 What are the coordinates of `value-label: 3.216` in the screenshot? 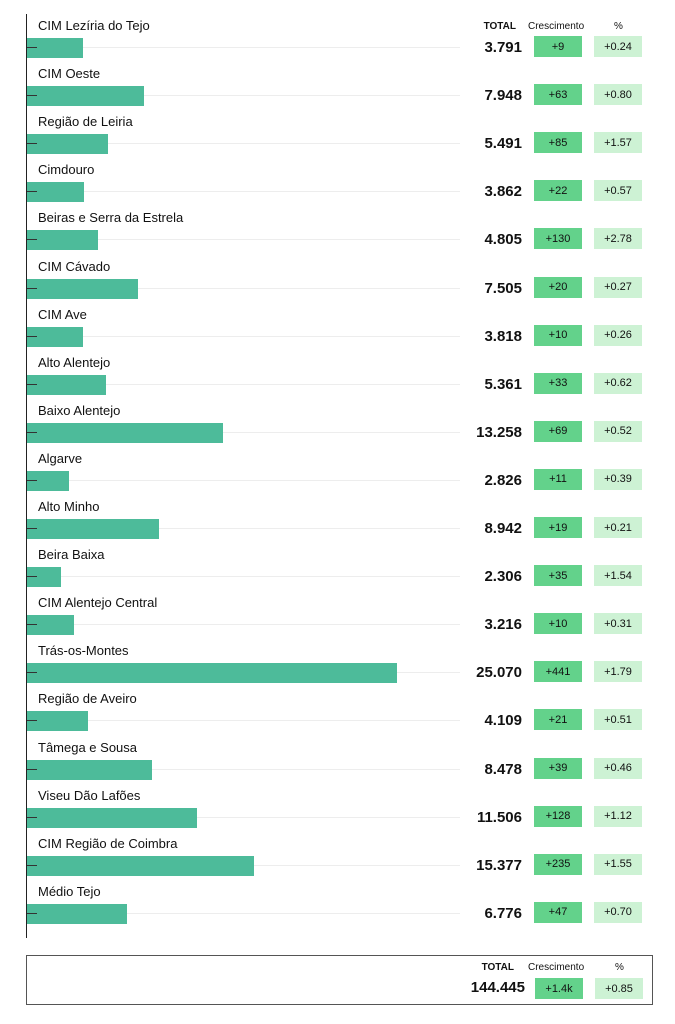 It's located at (503, 625).